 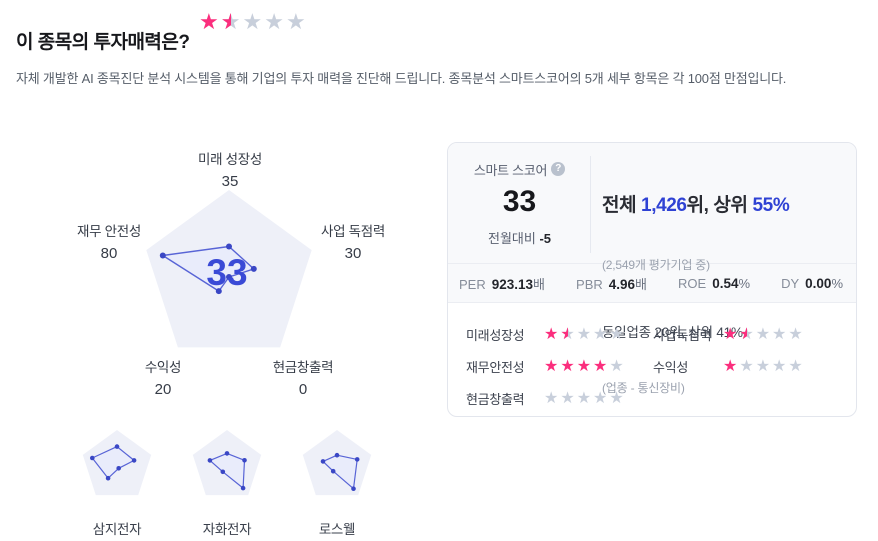 I want to click on industry-rank-line: 동일업종 20위, 상위 41%, so click(x=672, y=332).